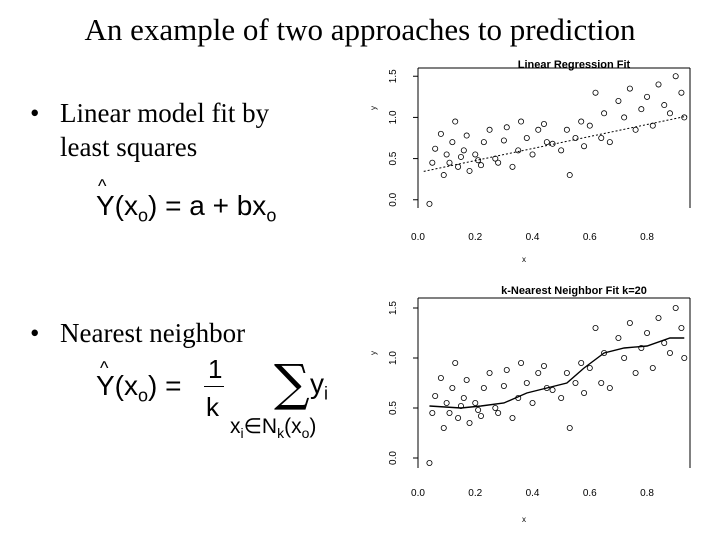 The width and height of the screenshot is (720, 540). I want to click on formula-nn-under-in: ∈N, so click(260, 426).